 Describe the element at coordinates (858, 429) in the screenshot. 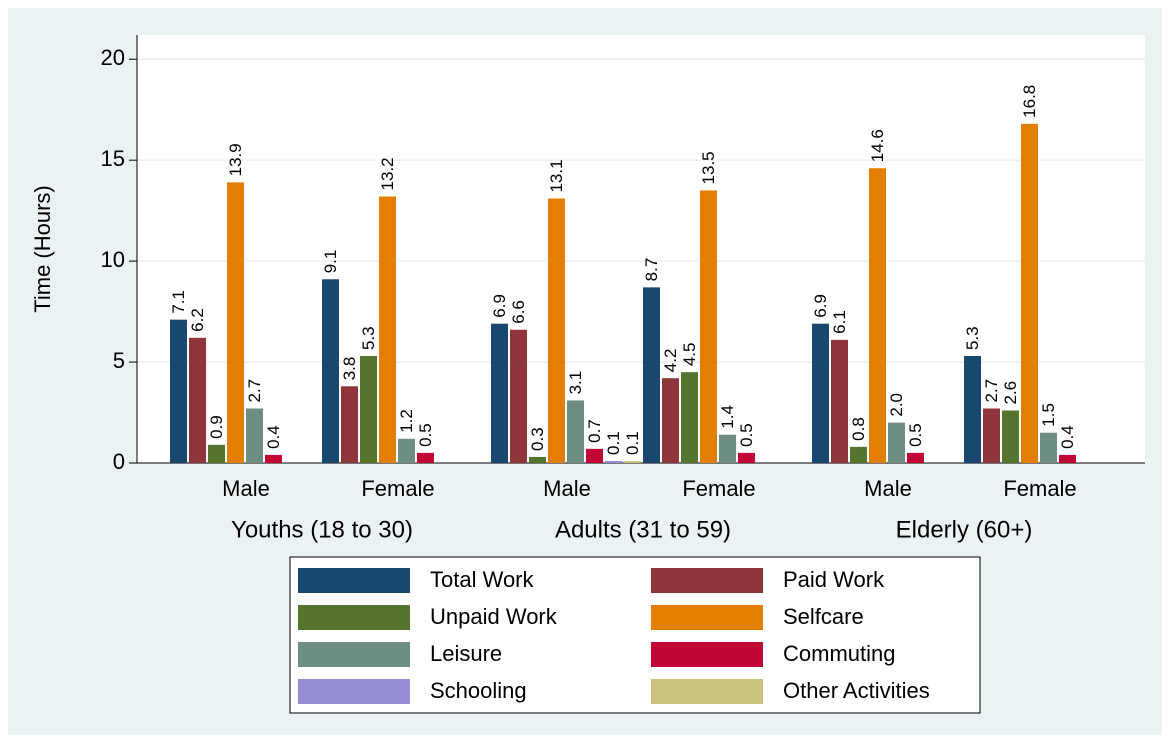

I see `value-label: 0.8` at that location.